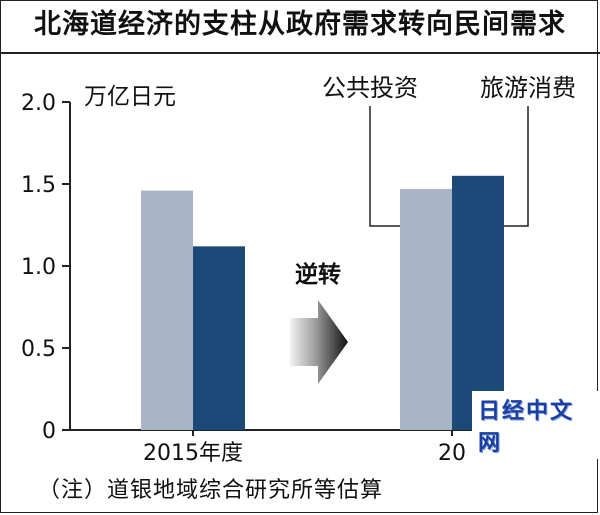  Describe the element at coordinates (211, 490) in the screenshot. I see `source-note: （注）道银地域综合研究所等估算` at that location.